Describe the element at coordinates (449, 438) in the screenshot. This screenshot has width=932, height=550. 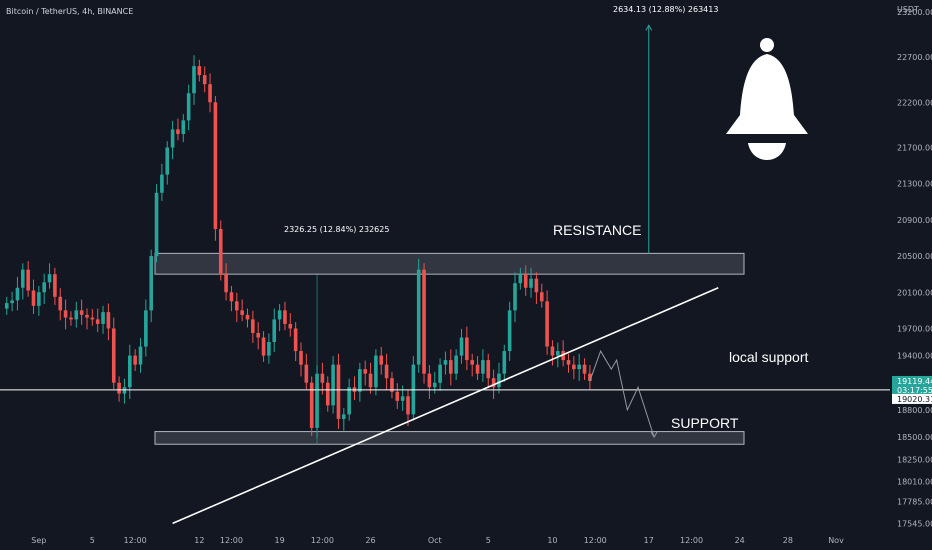
I see `support-zone` at that location.